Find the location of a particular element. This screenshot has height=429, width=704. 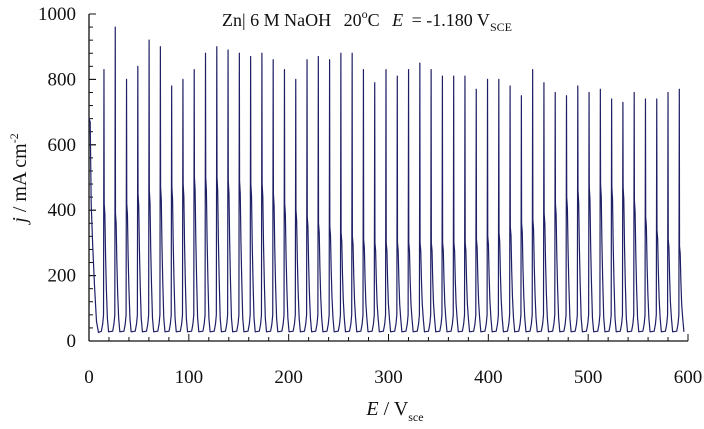

title-e-sub: SCE is located at coordinates (501, 27).